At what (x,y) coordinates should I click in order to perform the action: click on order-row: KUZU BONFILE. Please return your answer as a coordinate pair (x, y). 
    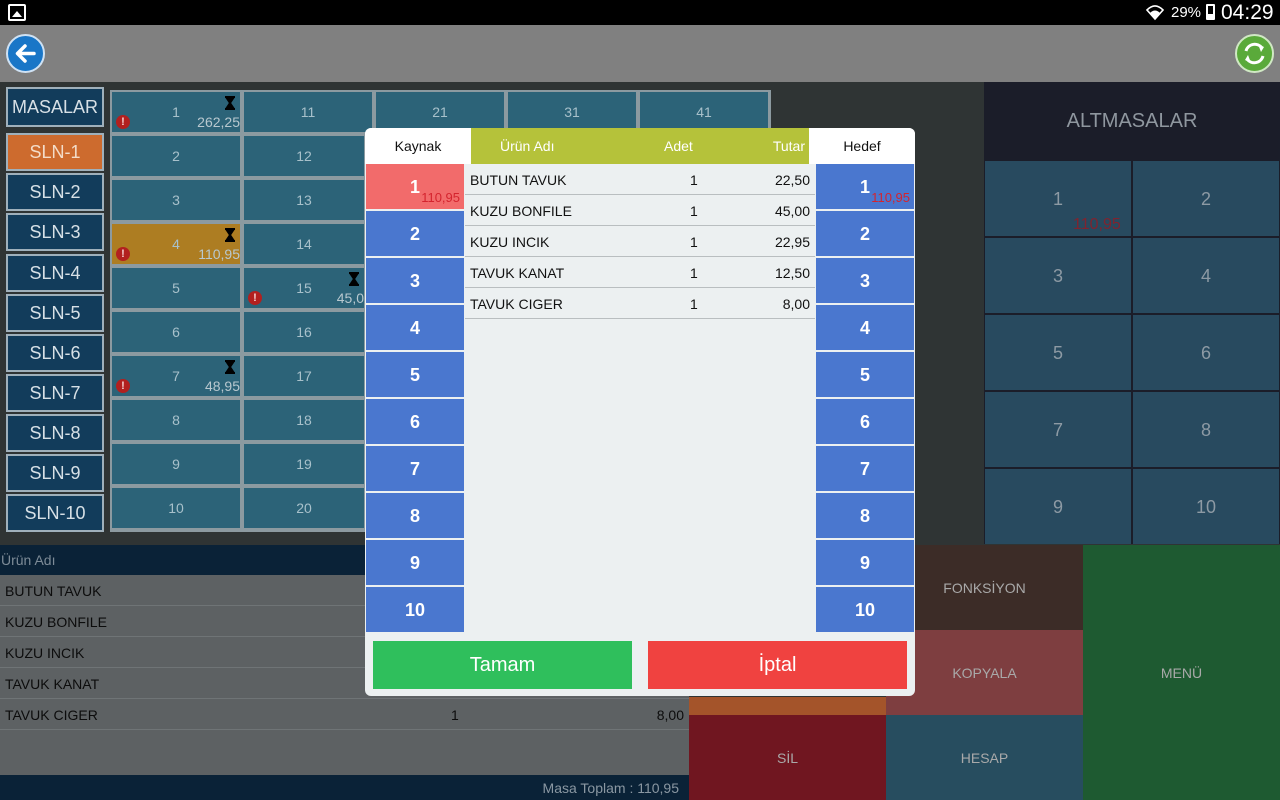
    Looking at the image, I should click on (344, 621).